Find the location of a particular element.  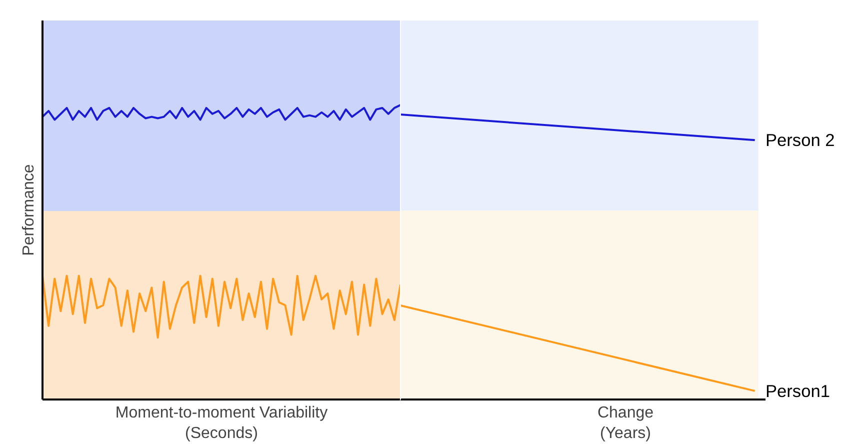

y-axis-title: Performance is located at coordinates (29, 210).